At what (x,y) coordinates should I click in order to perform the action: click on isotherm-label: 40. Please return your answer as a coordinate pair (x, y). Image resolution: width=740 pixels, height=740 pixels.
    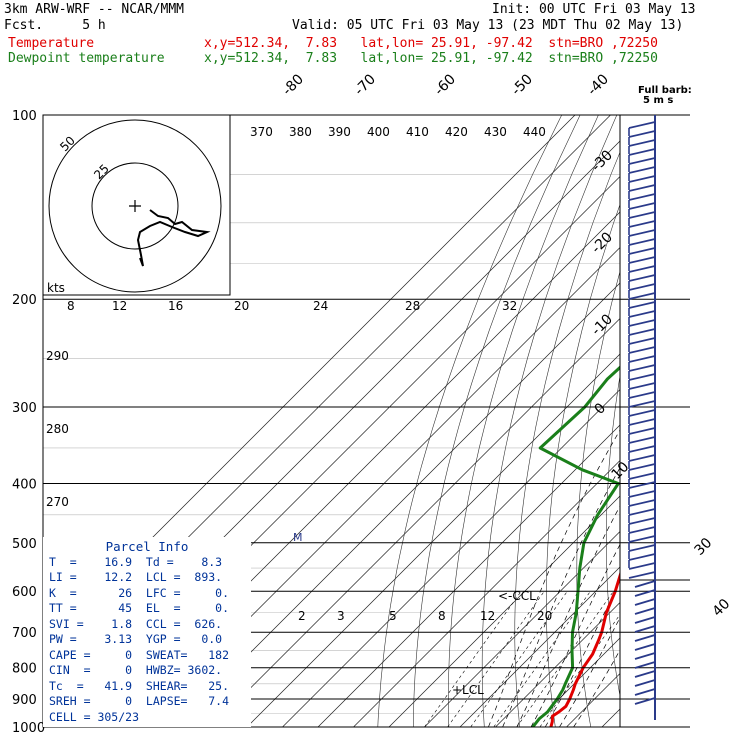
    Looking at the image, I should click on (722, 608).